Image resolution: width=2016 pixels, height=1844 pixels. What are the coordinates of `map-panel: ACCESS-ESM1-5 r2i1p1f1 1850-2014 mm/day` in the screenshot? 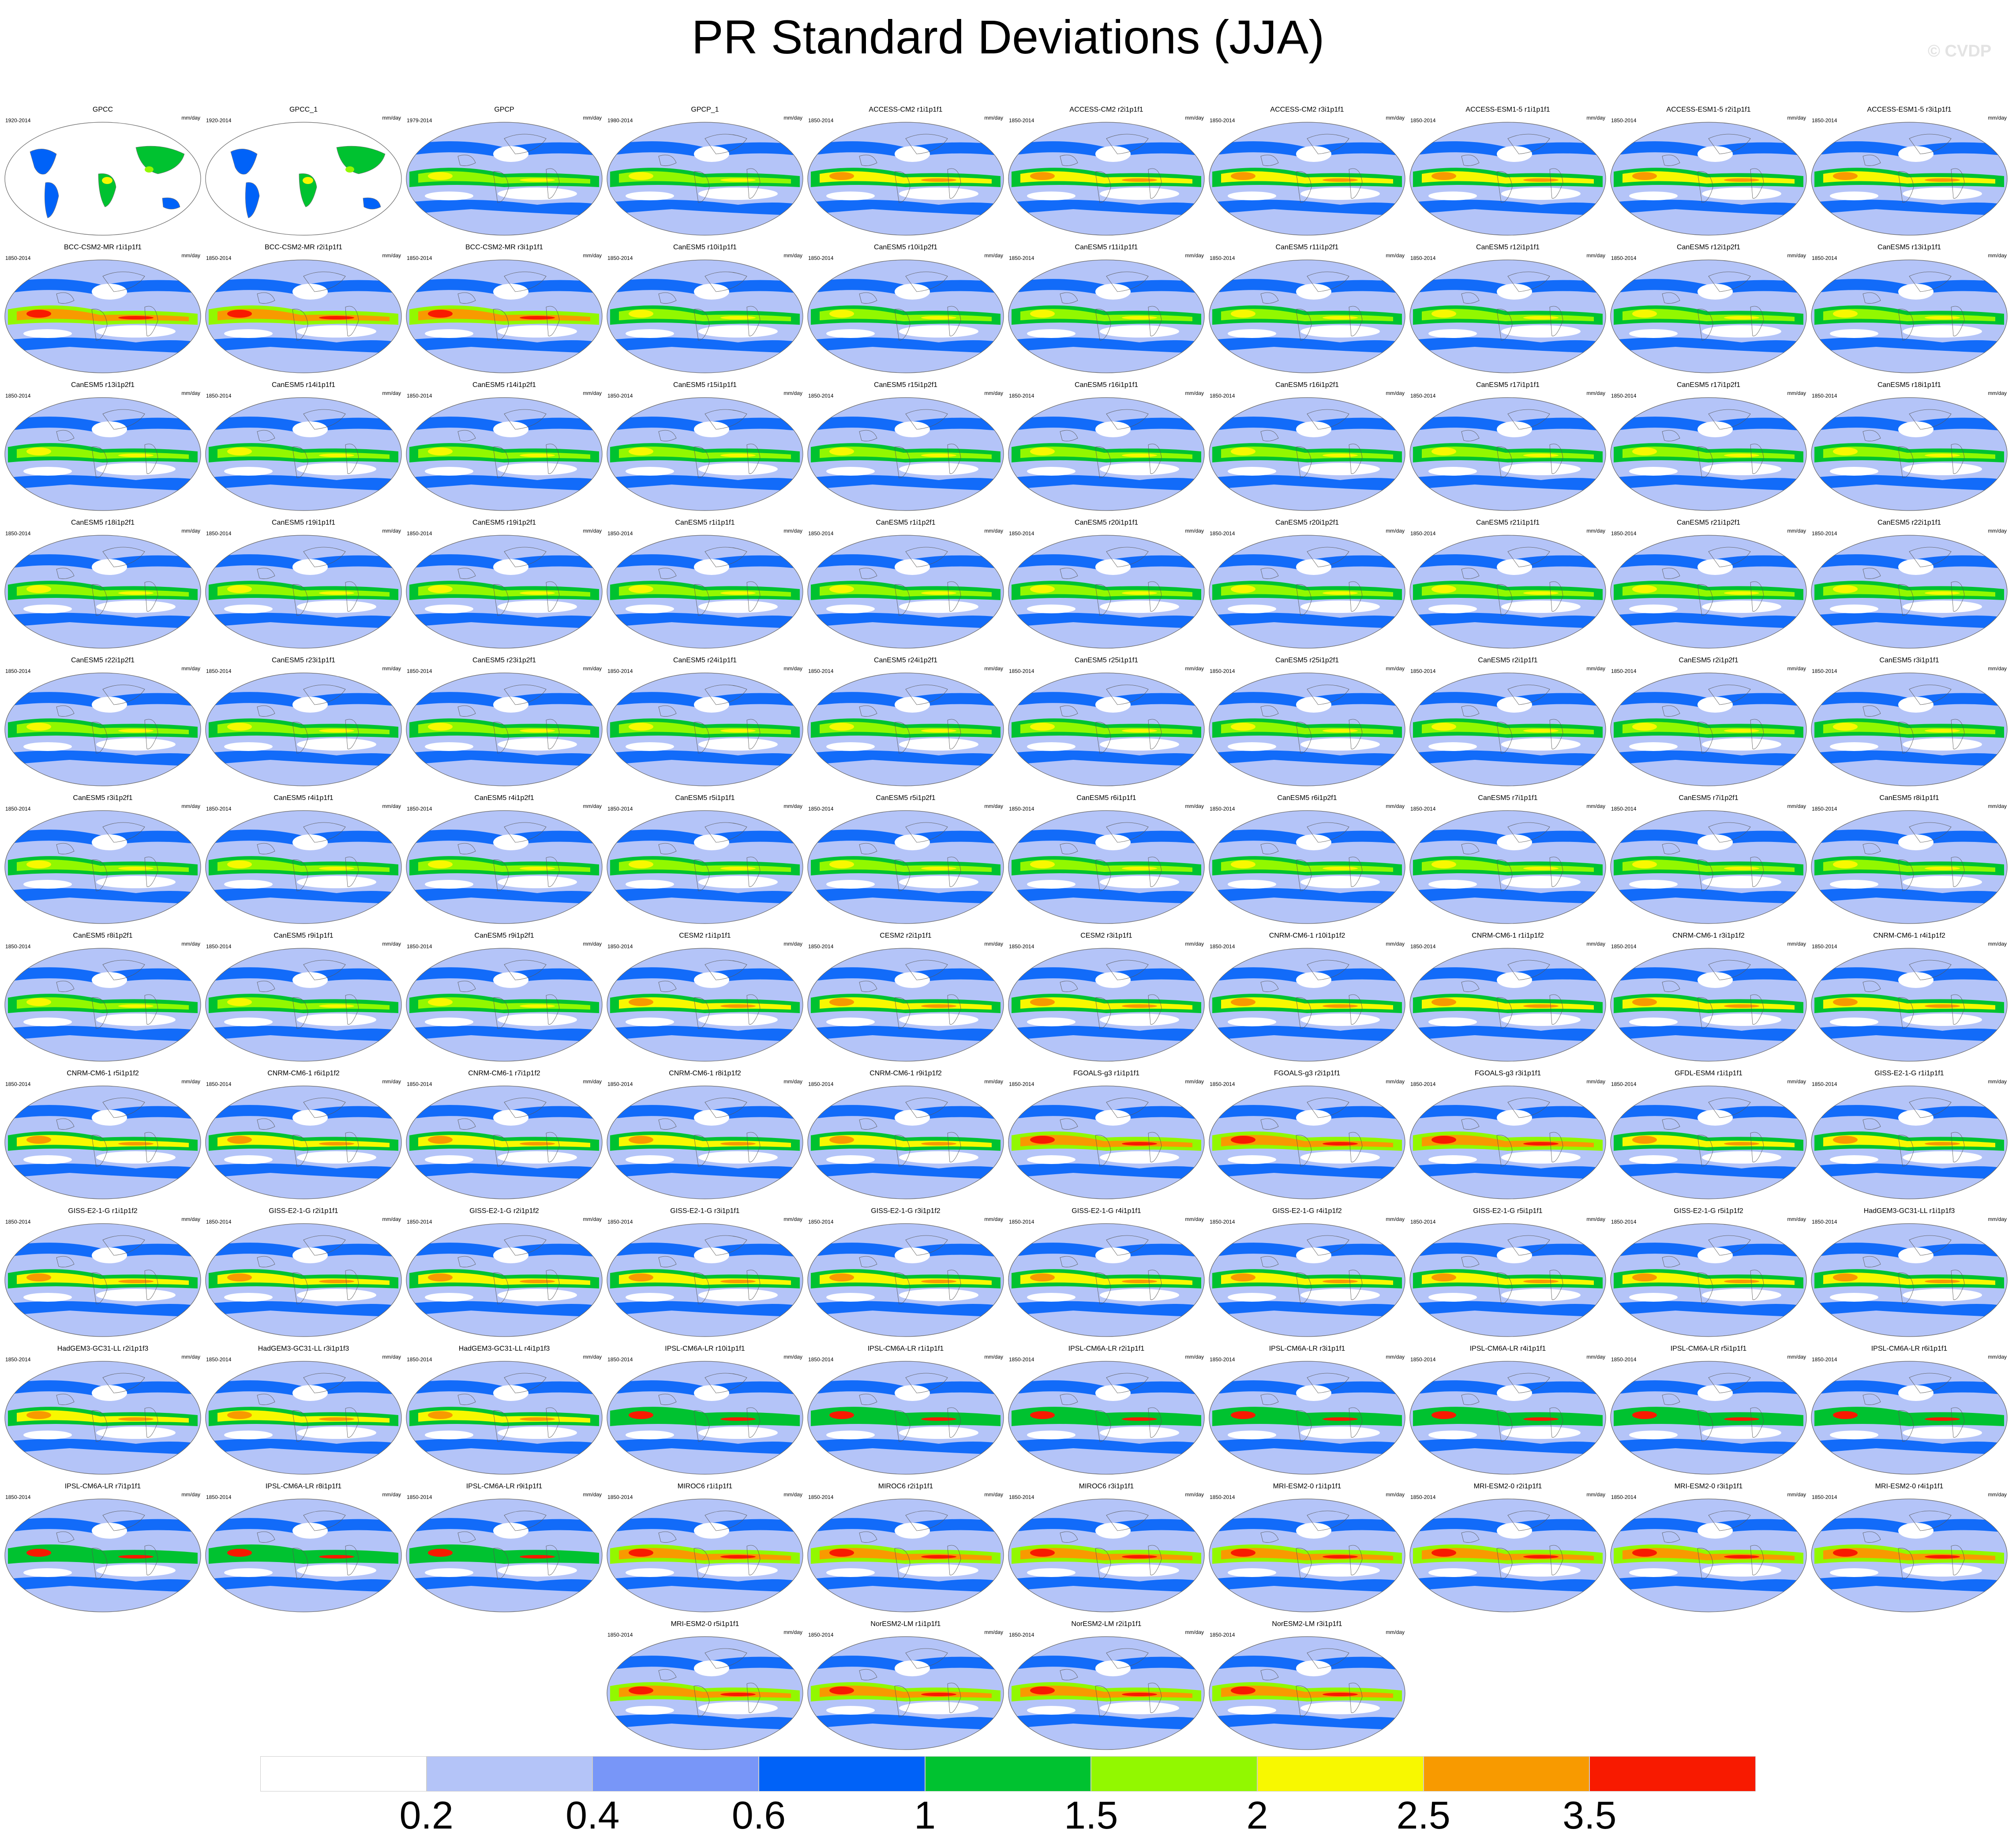 It's located at (1709, 172).